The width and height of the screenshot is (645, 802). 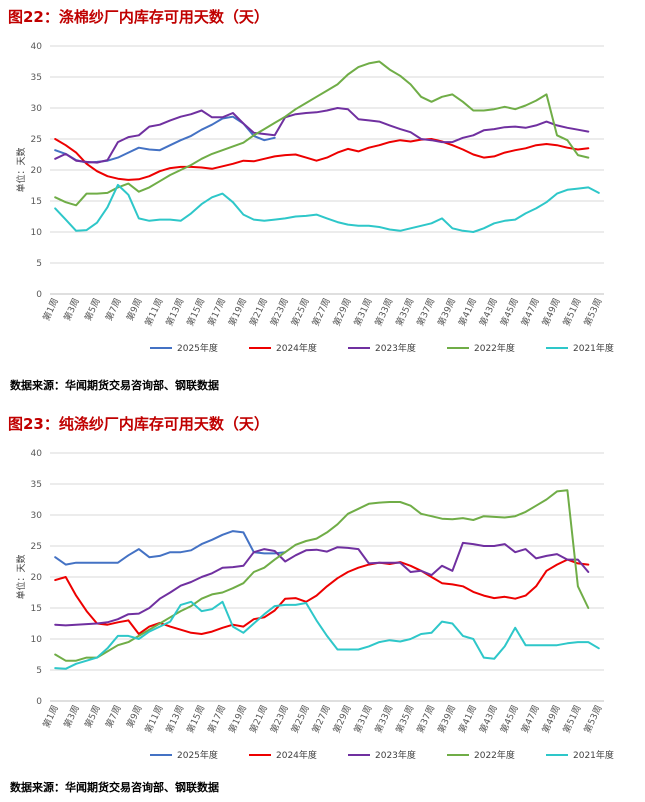 I want to click on chart-22-source: 数据来源：华闻期货交易咨询部、钢联数据, so click(x=114, y=385).